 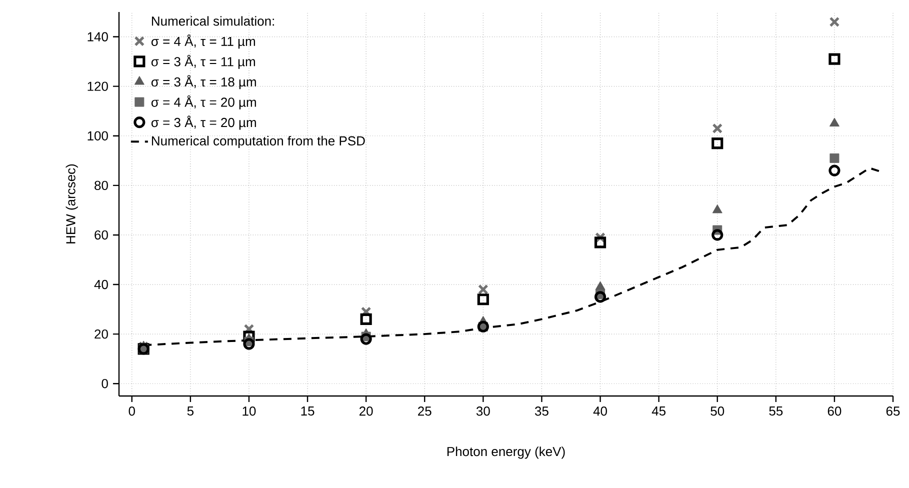 What do you see at coordinates (203, 41) in the screenshot?
I see `legend-label: σ = 4 Å, τ = 11 µm` at bounding box center [203, 41].